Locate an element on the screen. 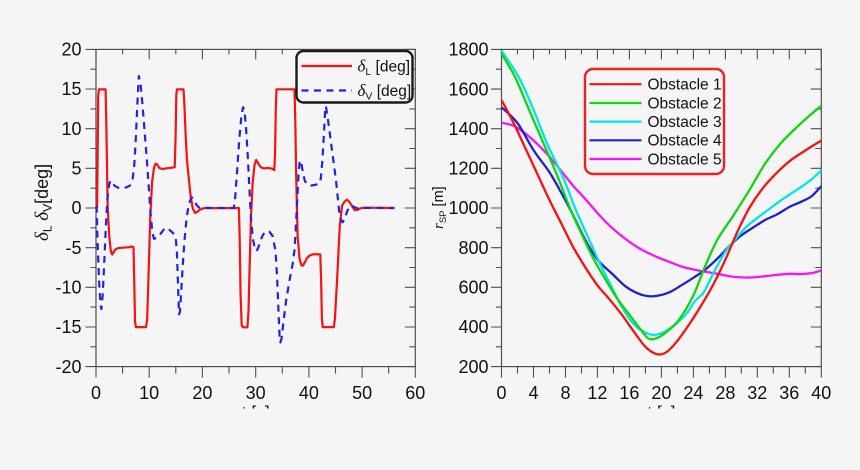 The height and width of the screenshot is (470, 860). svg-text: δL δV[deg] is located at coordinates (43, 202).